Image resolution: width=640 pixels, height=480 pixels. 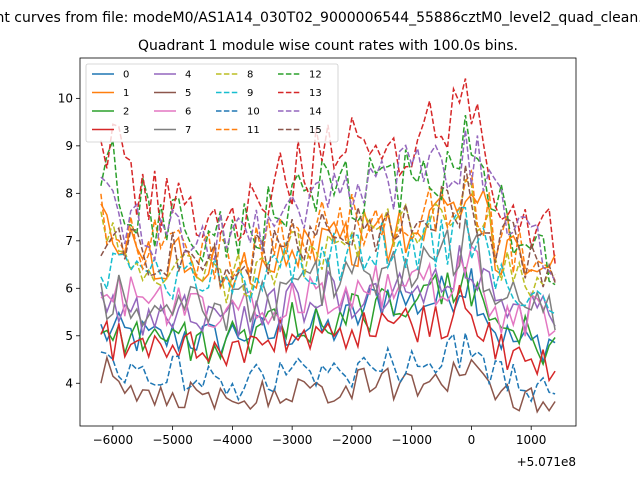 I want to click on x-tick-label: −6000, so click(x=113, y=440).